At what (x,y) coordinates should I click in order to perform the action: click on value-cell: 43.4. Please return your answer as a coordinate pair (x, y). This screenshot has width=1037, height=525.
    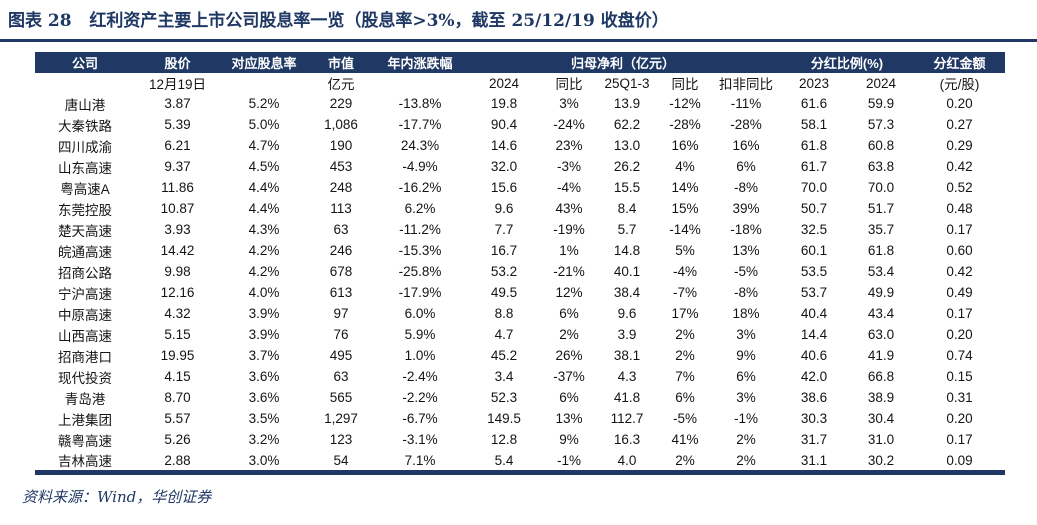
    Looking at the image, I should click on (881, 313).